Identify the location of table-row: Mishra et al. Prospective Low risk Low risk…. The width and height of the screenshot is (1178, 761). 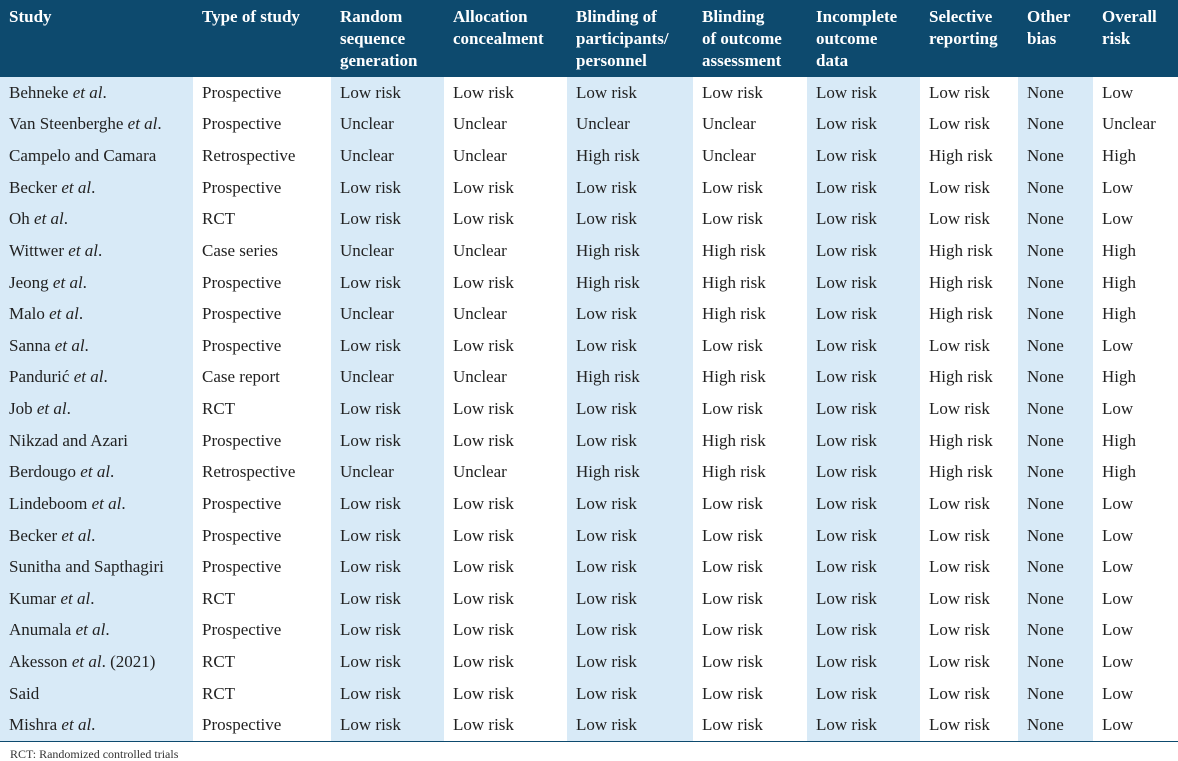
(589, 725).